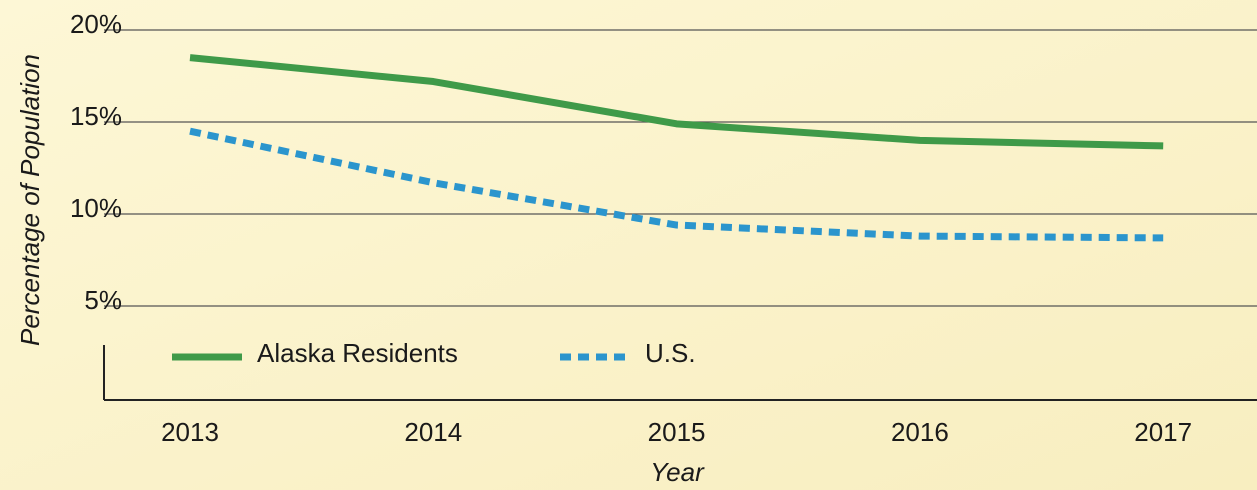  Describe the element at coordinates (30, 200) in the screenshot. I see `y-axis-title: Percentage of Population` at that location.